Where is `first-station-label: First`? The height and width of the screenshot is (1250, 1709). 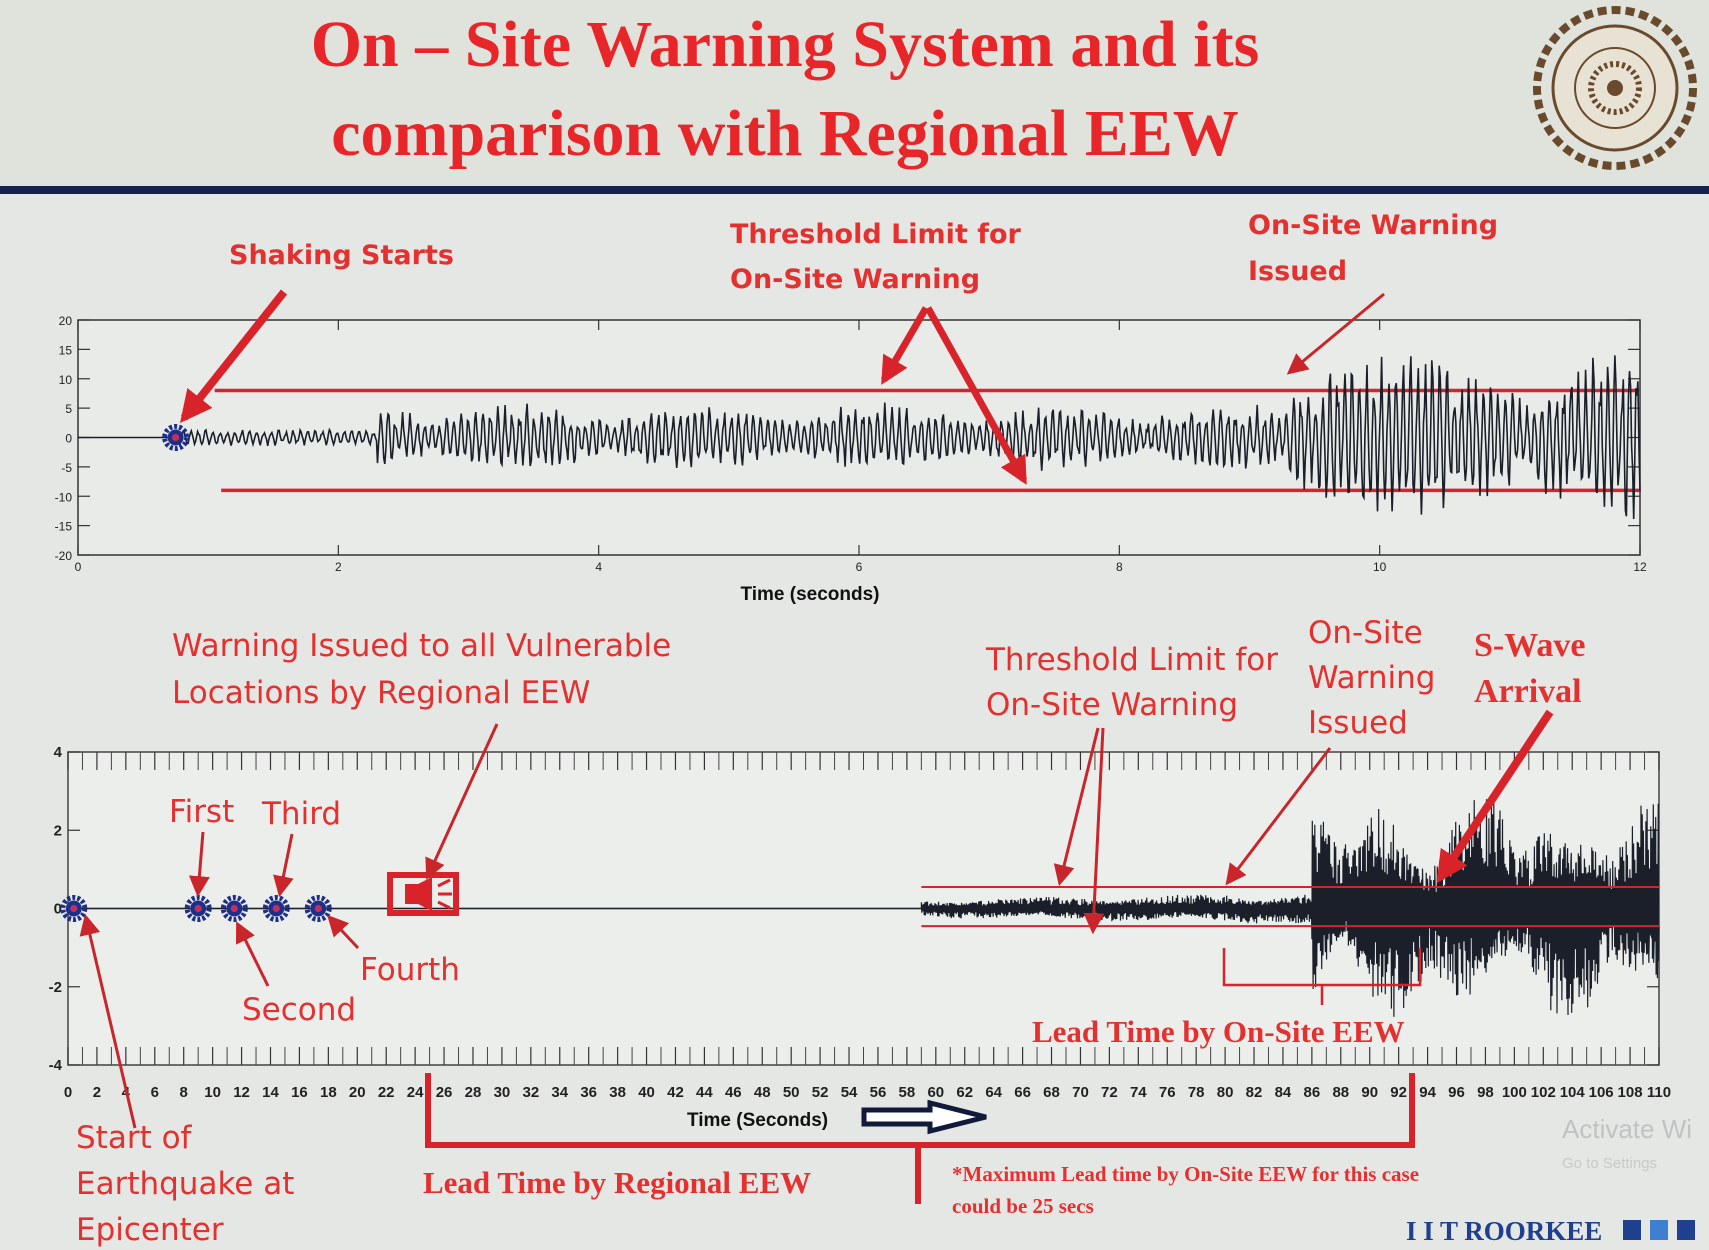 first-station-label: First is located at coordinates (201, 812).